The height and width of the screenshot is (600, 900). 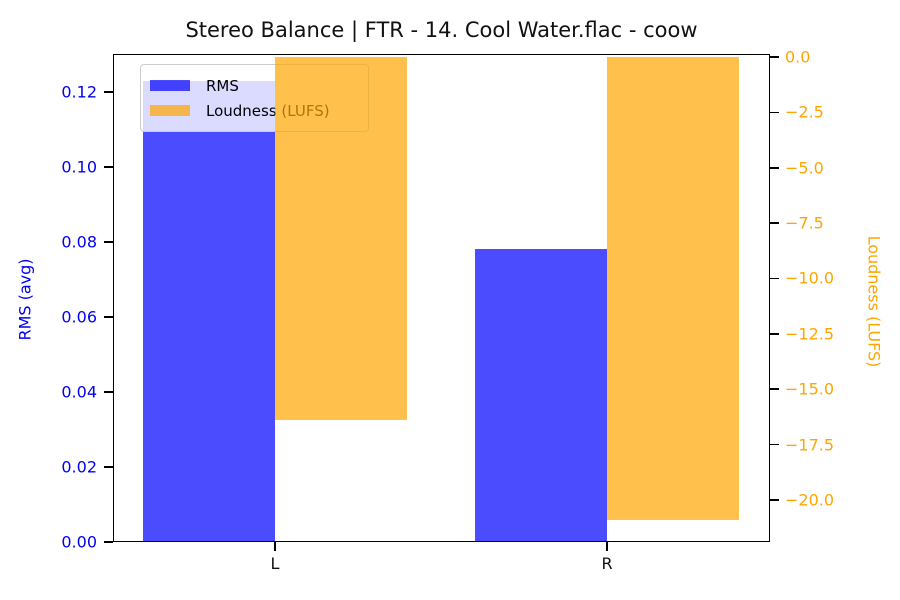 I want to click on left-tick-label: 0.08, so click(x=79, y=242).